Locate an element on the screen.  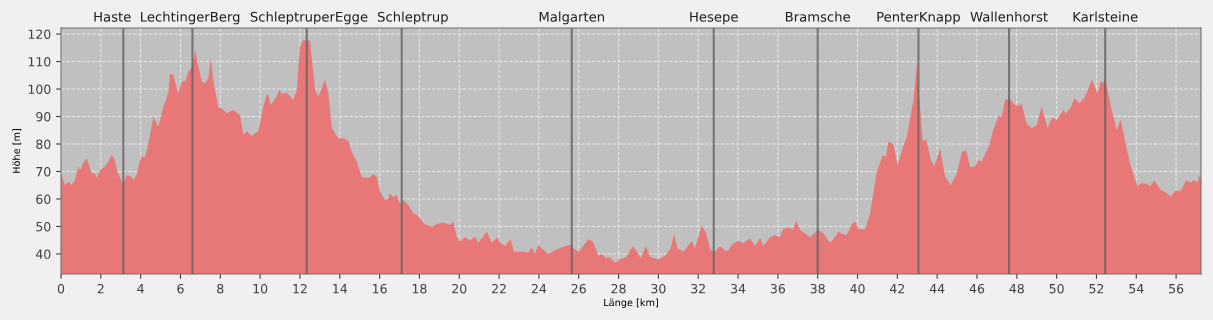
ref-line-label: Wallenhorst is located at coordinates (1009, 16).